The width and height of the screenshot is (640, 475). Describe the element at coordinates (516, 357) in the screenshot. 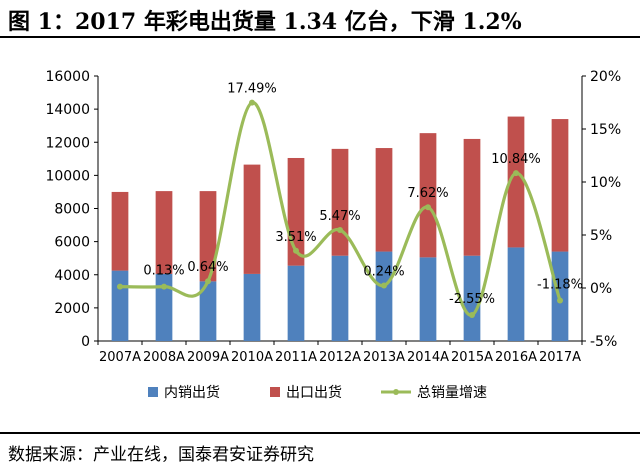

I see `x-tick-label: 2016A` at that location.